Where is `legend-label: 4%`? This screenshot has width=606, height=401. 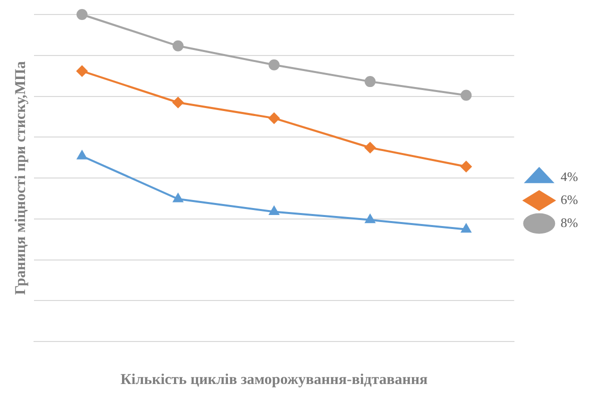
legend-label: 4% is located at coordinates (569, 176).